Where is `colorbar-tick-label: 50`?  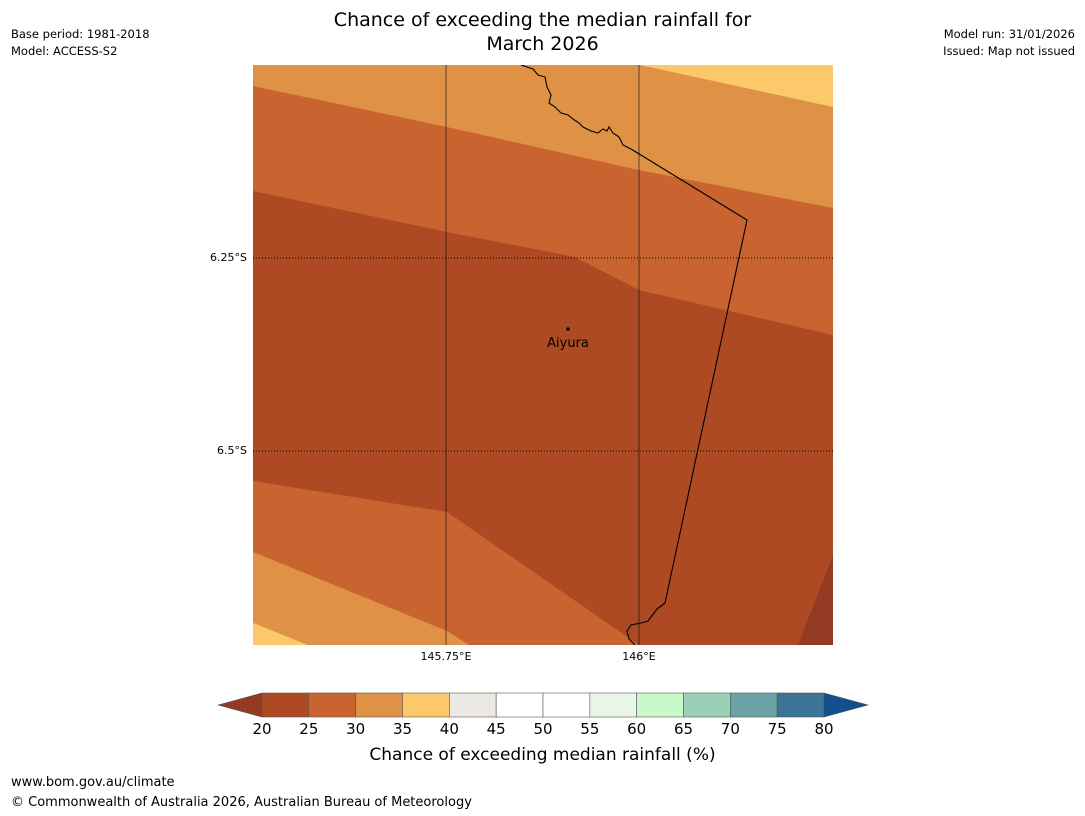
colorbar-tick-label: 50 is located at coordinates (543, 729).